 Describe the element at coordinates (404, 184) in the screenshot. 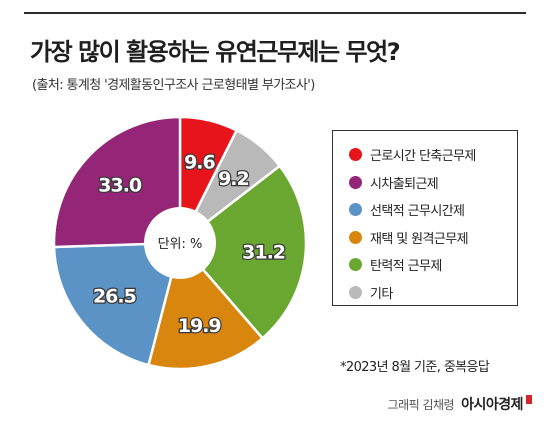

I see `legend-label: 시차출퇴근제` at that location.